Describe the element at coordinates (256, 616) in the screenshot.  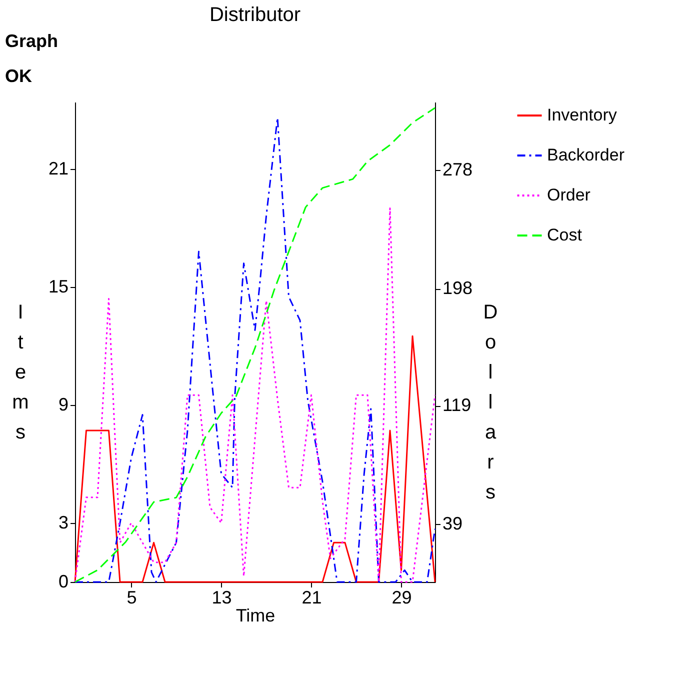
I see `x-axis-title: Time` at that location.